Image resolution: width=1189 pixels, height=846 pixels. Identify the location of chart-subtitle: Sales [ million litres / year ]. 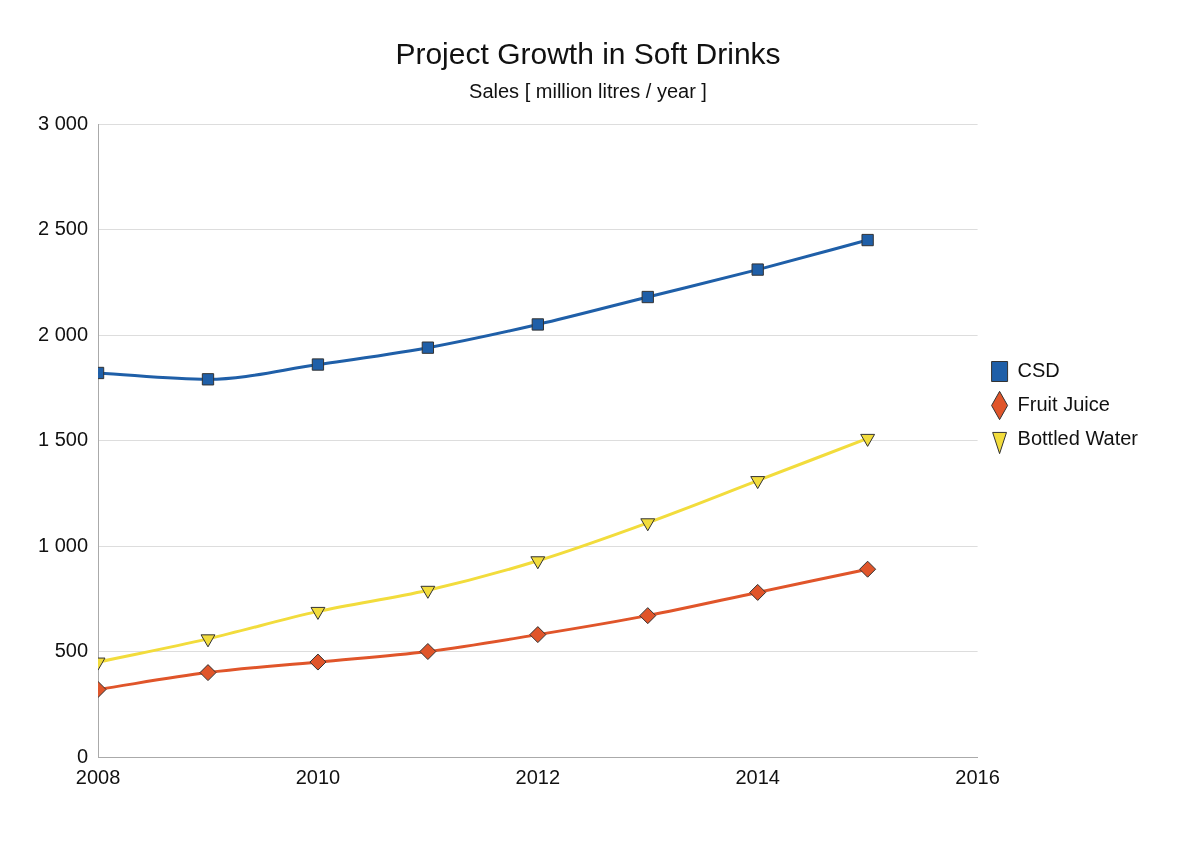
(588, 90).